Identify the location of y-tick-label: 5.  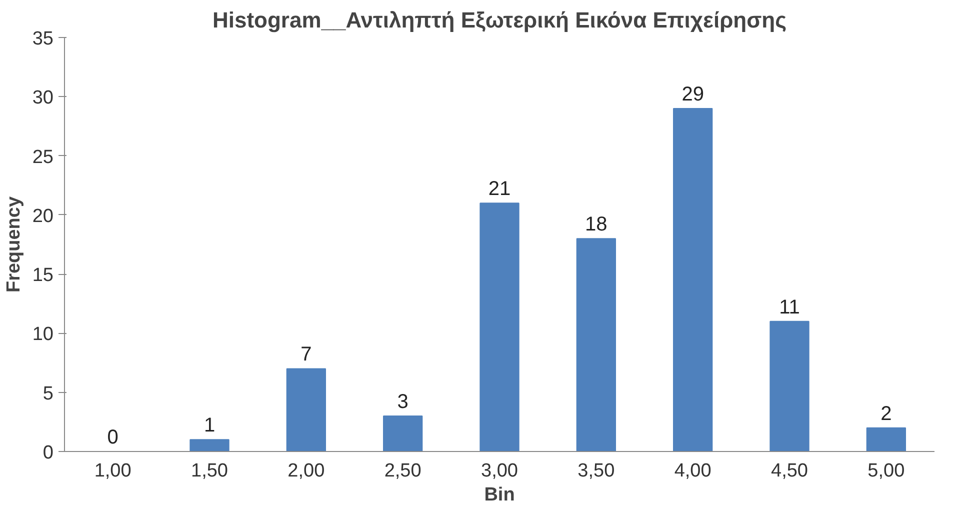
(48, 393).